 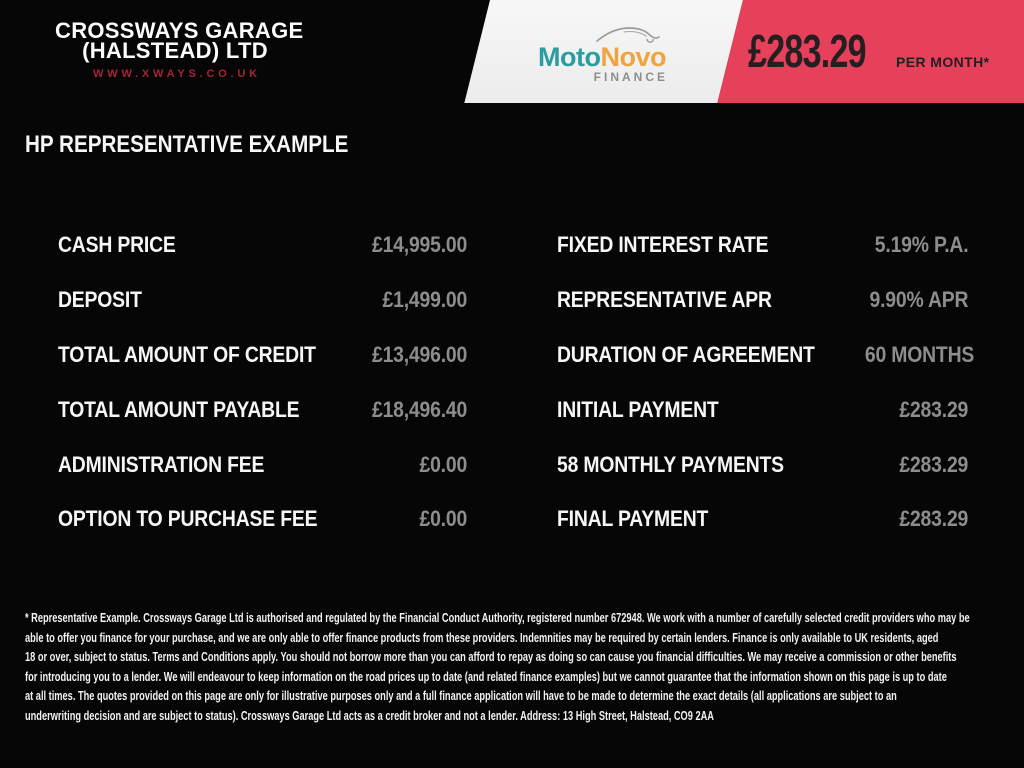 I want to click on finance-label: OPTION TO PURCHASE FEE, so click(x=188, y=519).